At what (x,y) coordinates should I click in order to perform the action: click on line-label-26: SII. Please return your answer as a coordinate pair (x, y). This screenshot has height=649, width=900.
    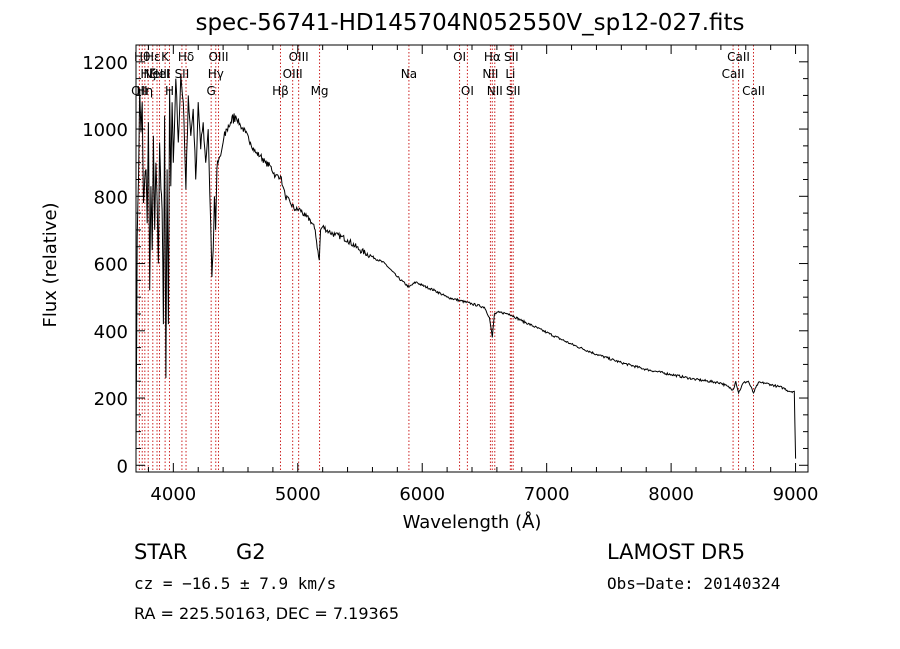
    Looking at the image, I should click on (513, 91).